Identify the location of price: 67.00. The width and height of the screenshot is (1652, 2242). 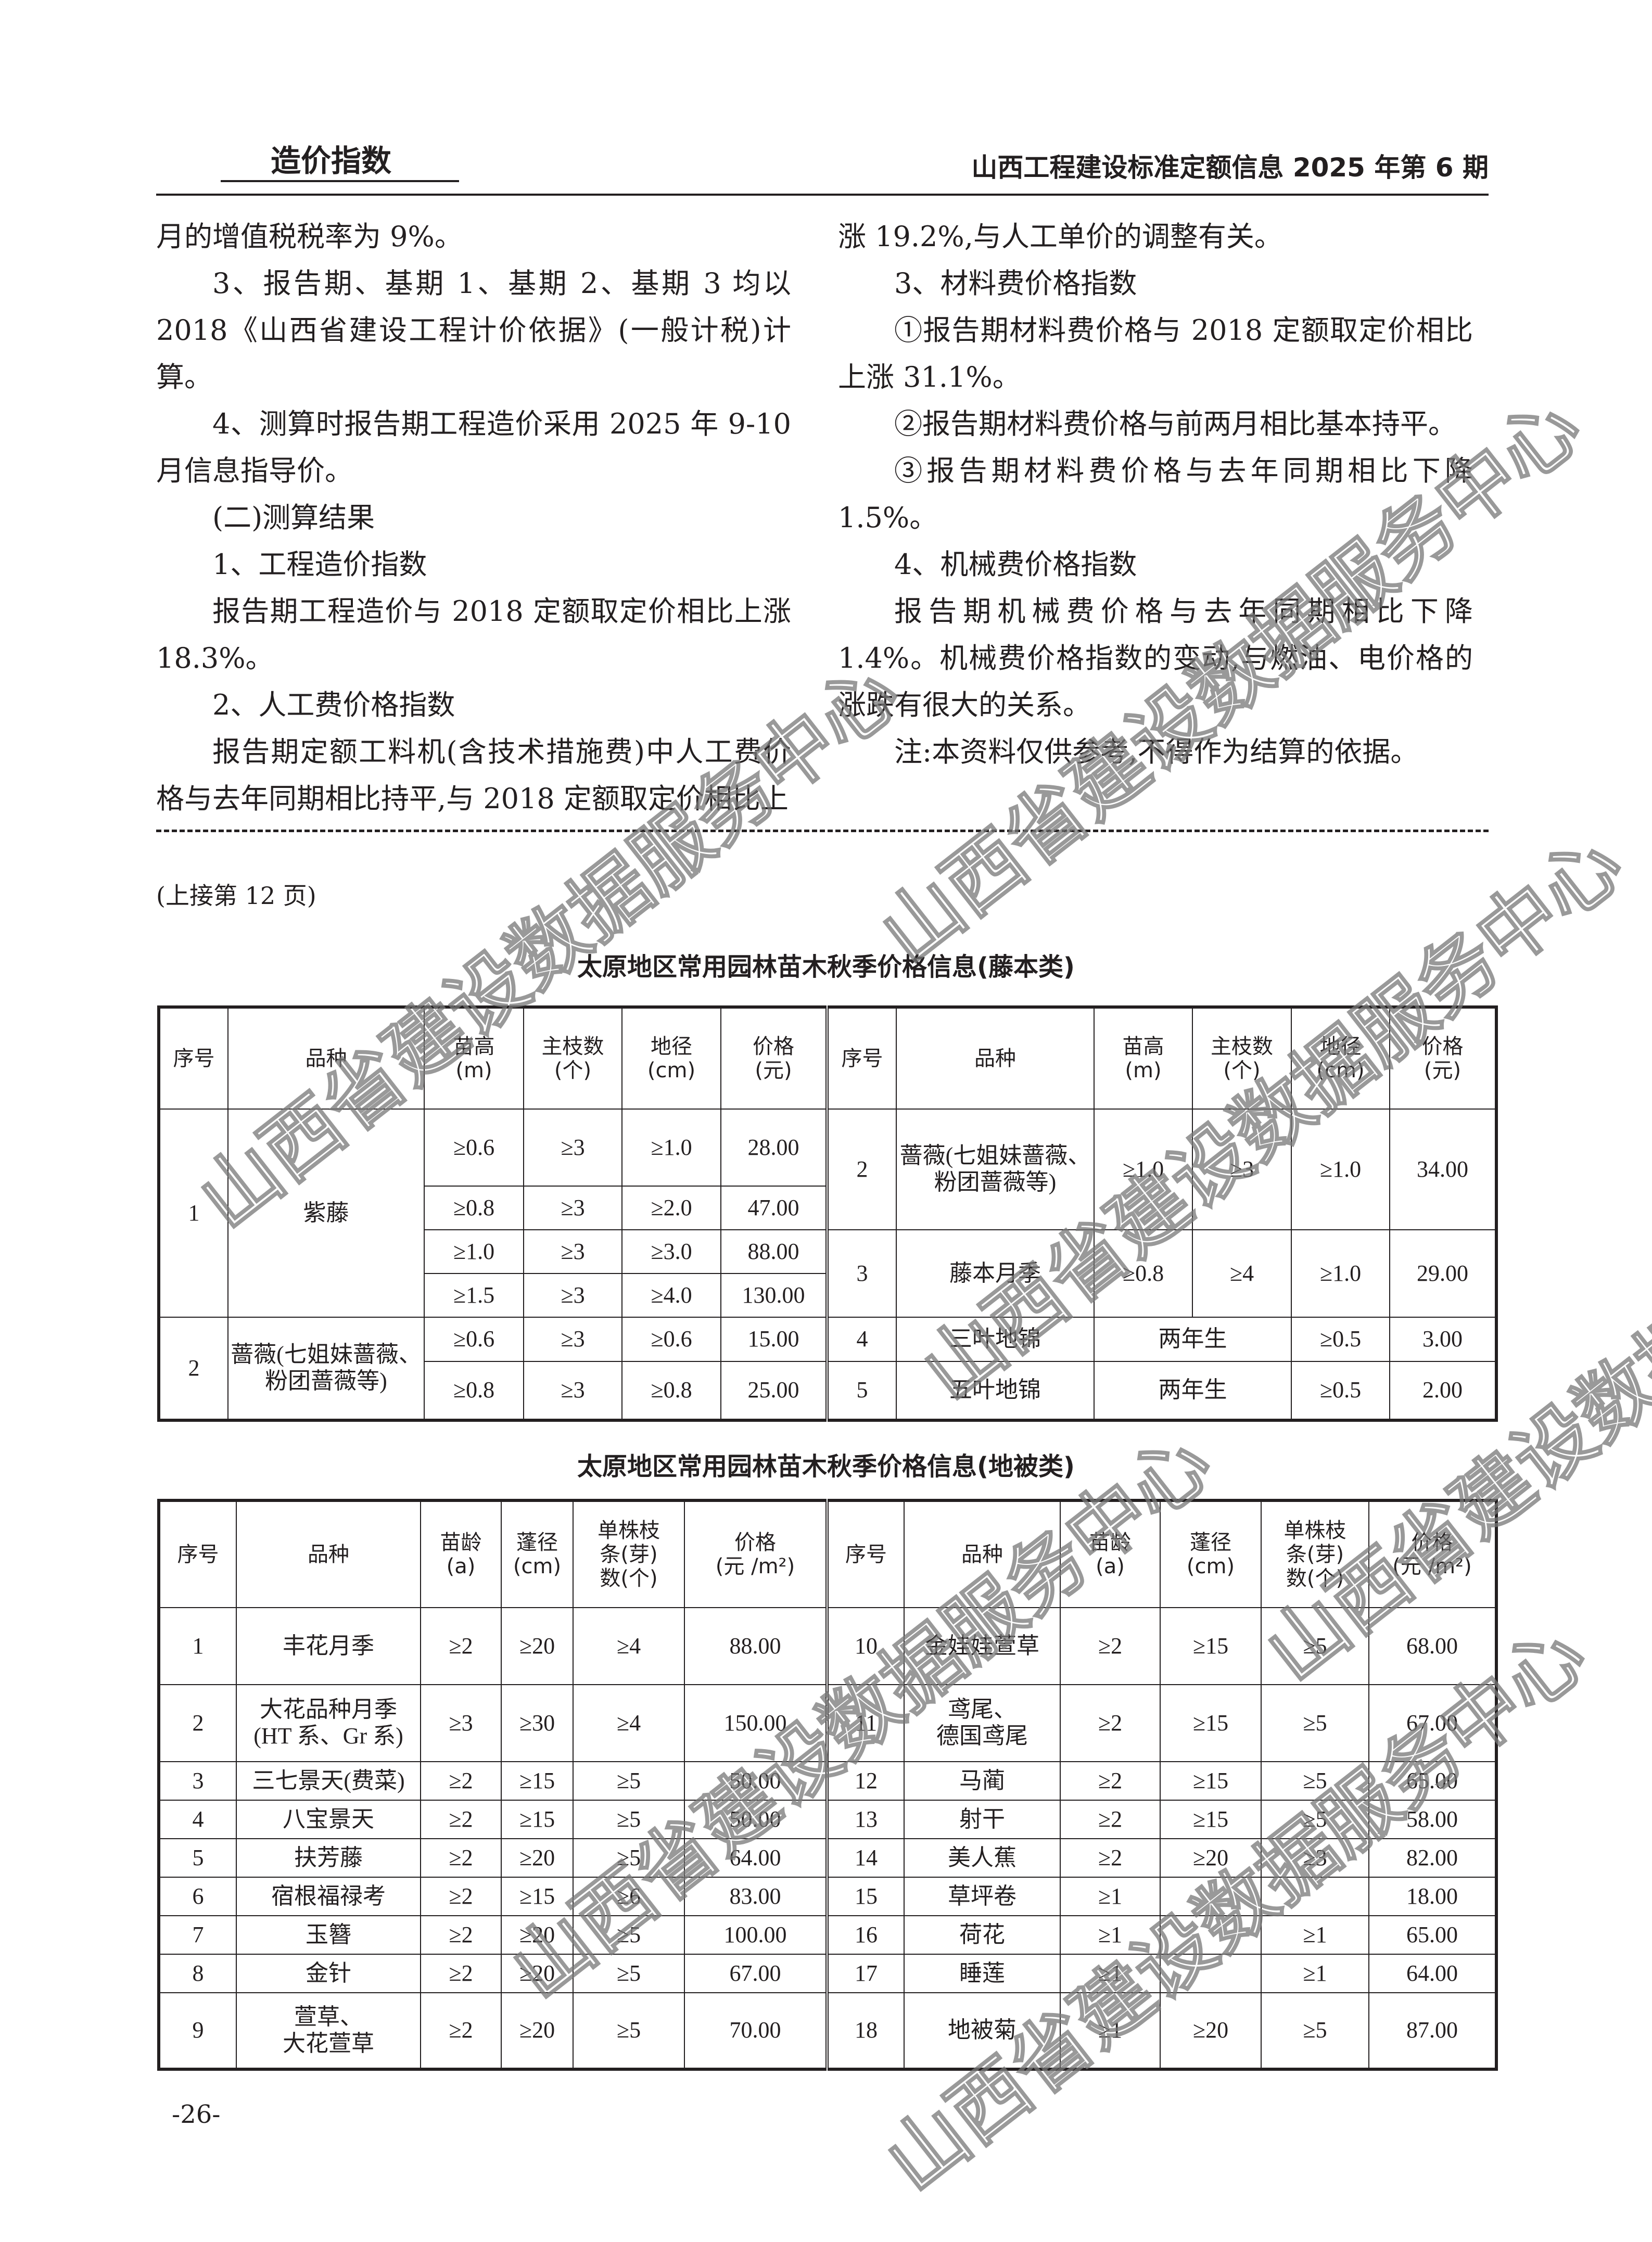
(1432, 1723).